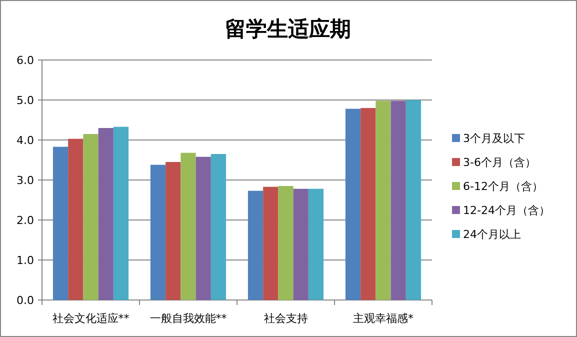 Image resolution: width=577 pixels, height=337 pixels. What do you see at coordinates (288, 29) in the screenshot?
I see `chart-title: 留学生适应期` at bounding box center [288, 29].